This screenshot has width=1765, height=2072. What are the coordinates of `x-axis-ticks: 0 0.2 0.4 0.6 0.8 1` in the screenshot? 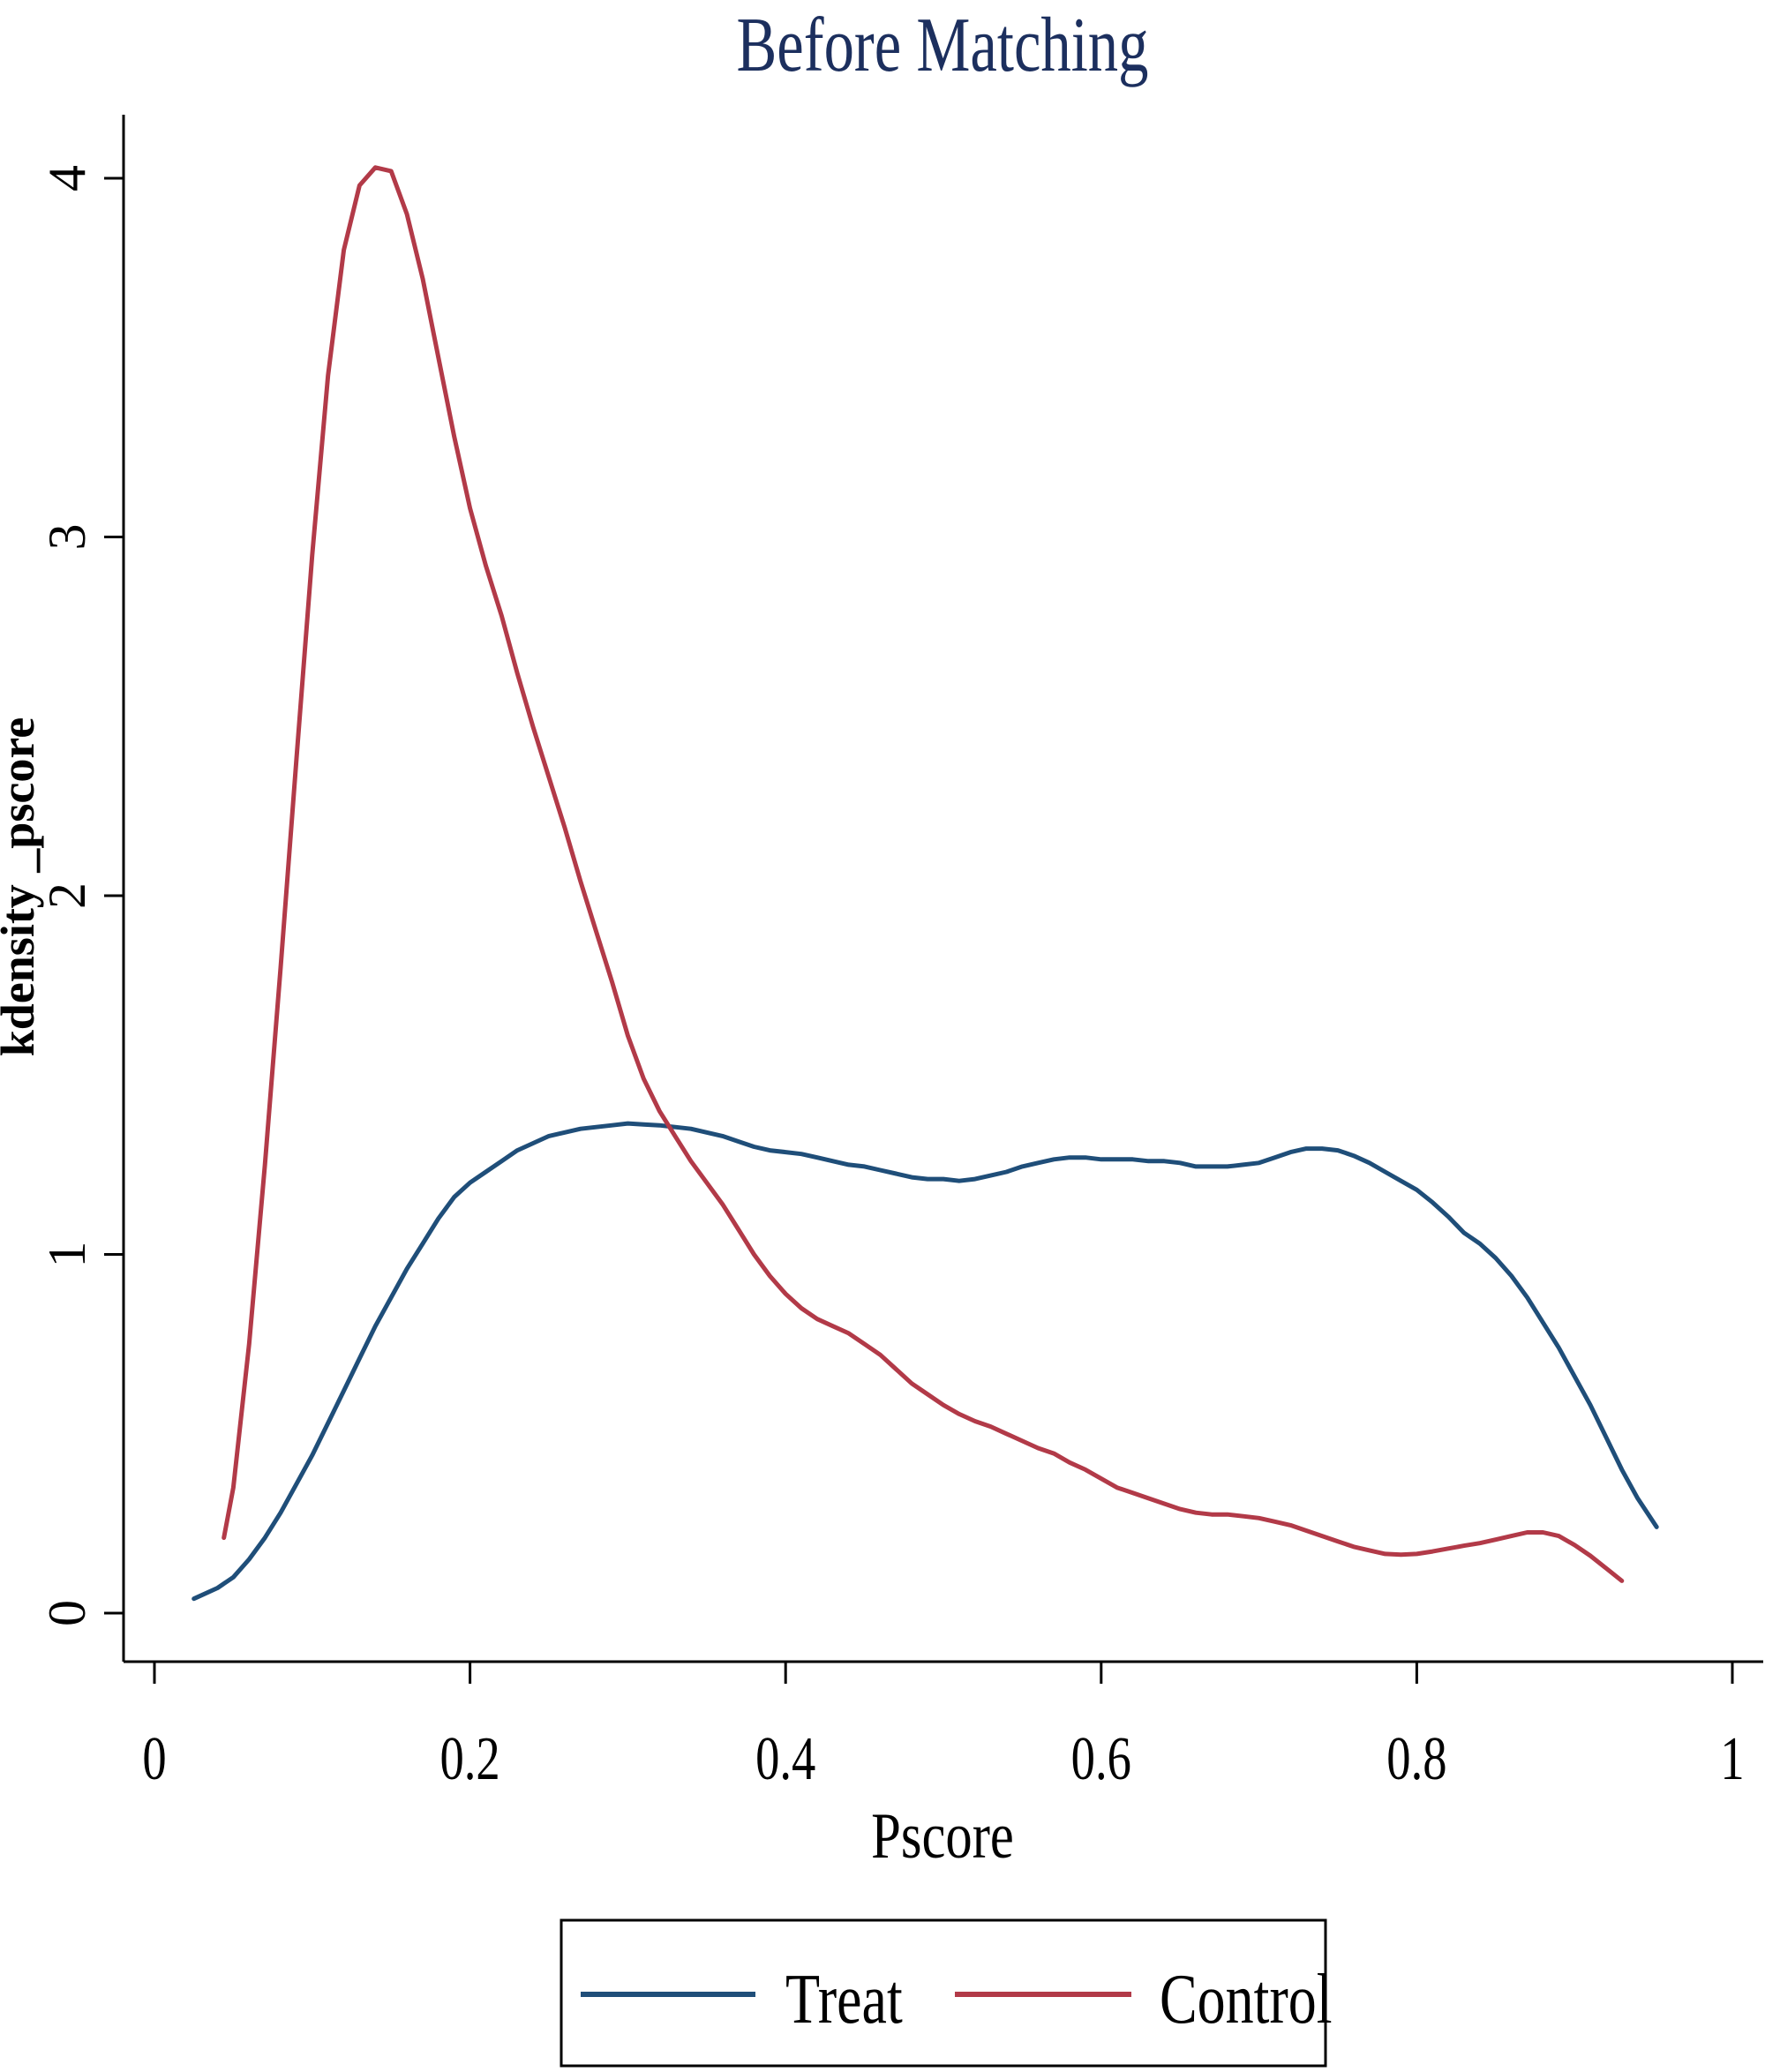 It's located at (943, 1728).